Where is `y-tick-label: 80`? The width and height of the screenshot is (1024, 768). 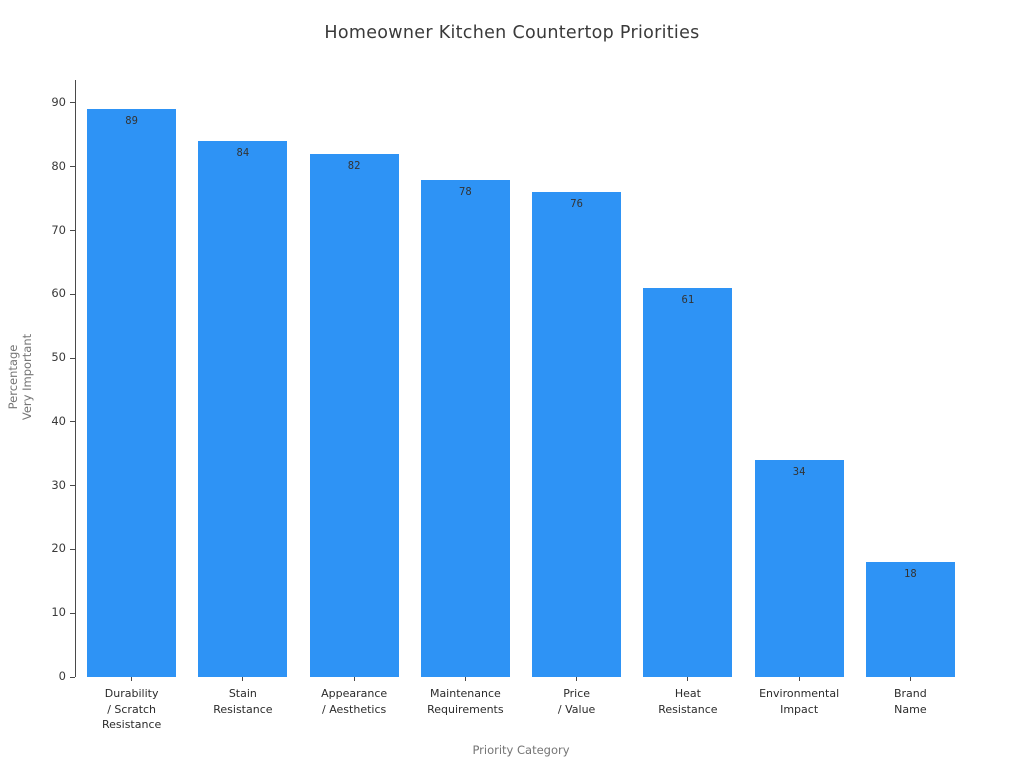
y-tick-label: 80 is located at coordinates (58, 165).